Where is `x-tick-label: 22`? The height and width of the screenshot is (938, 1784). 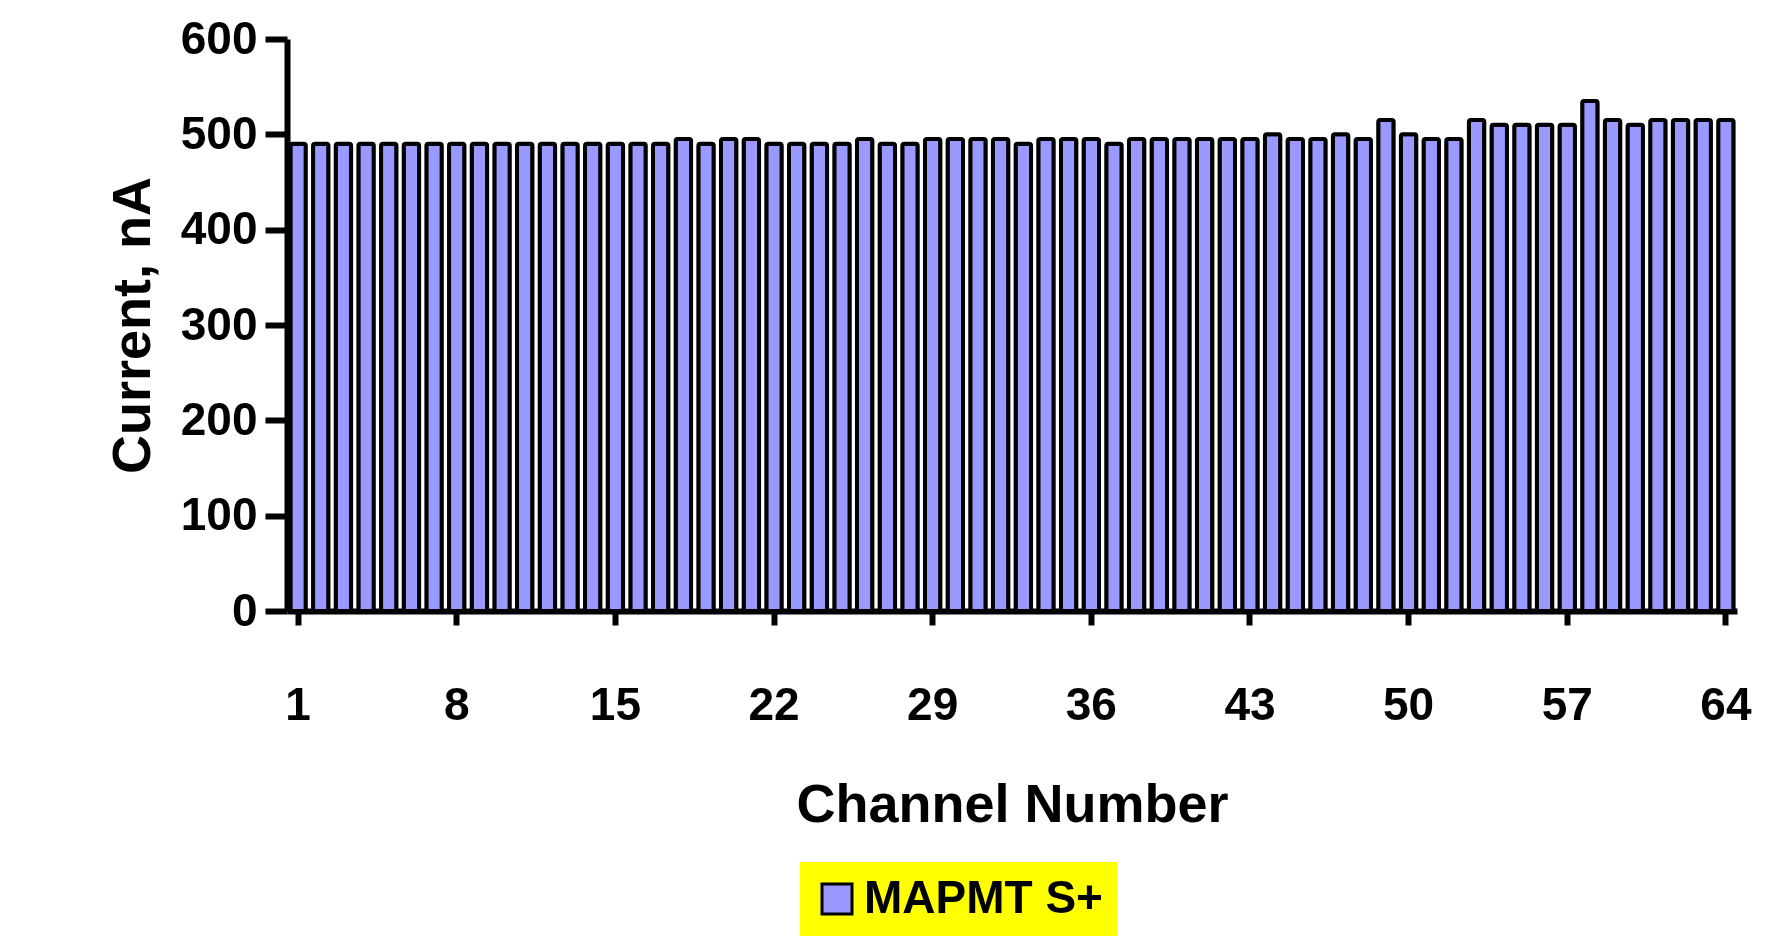
x-tick-label: 22 is located at coordinates (774, 703).